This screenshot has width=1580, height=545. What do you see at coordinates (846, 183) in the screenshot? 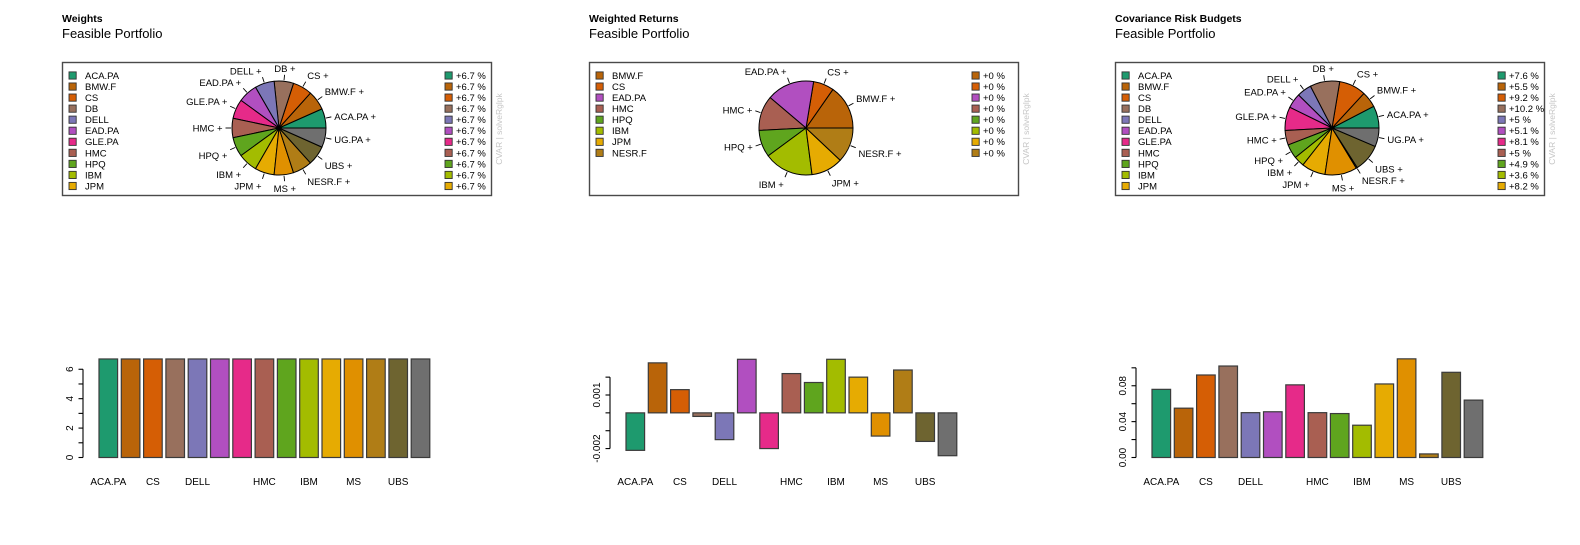
I see `pie-label-JPM: JPM +` at bounding box center [846, 183].